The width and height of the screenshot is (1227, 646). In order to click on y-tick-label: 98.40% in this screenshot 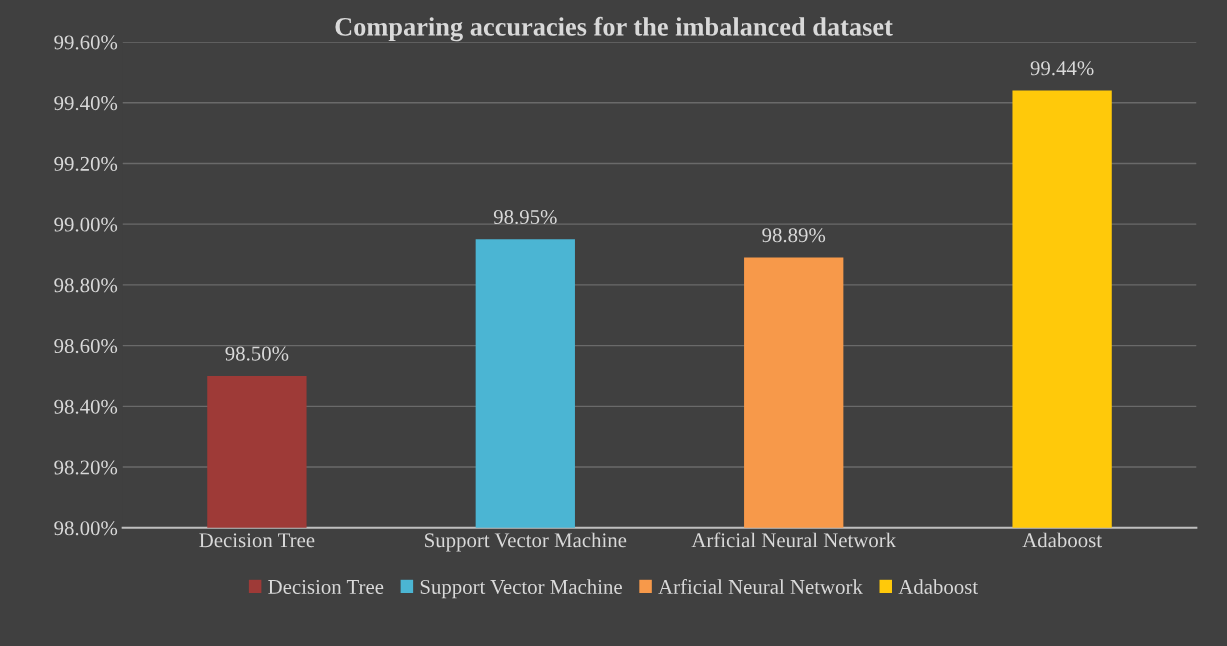, I will do `click(86, 406)`.